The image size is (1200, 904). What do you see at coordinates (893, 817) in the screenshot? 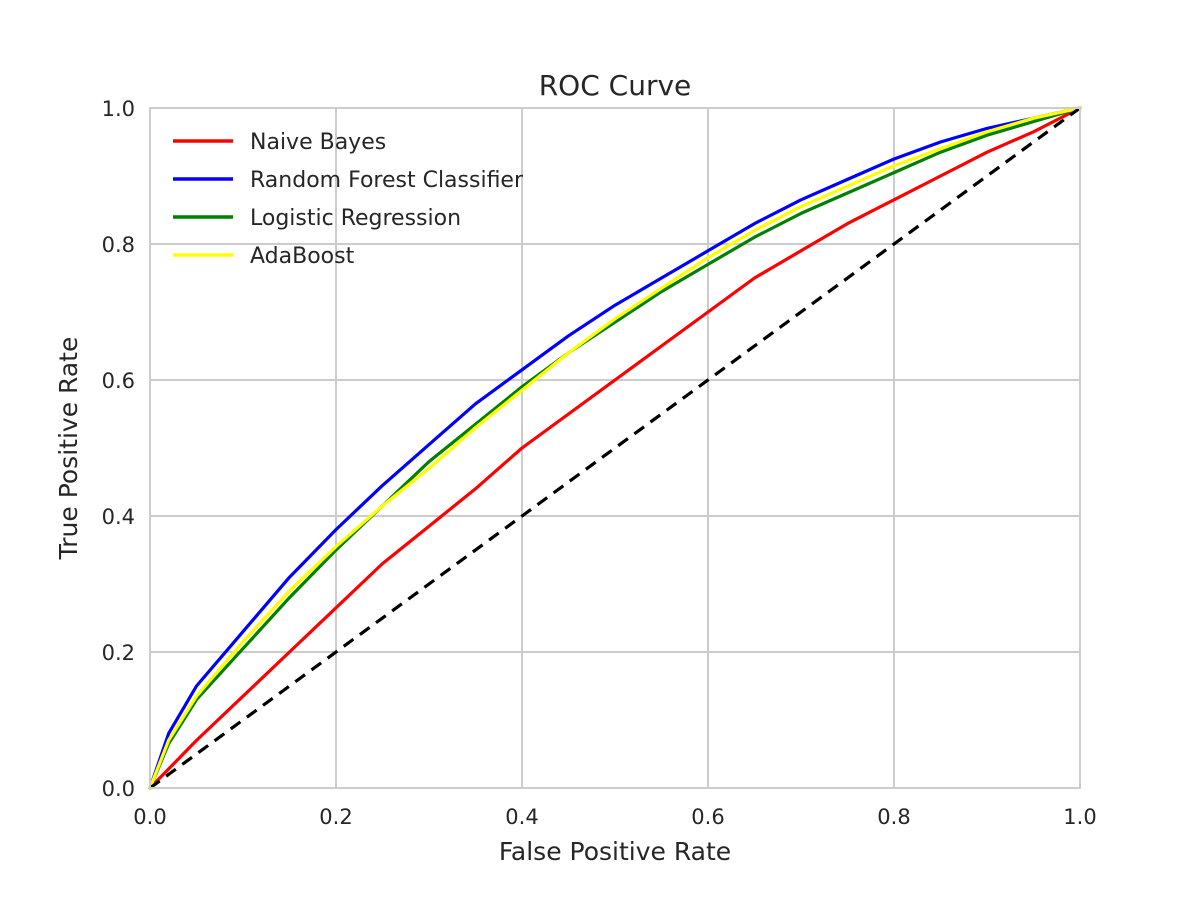
I see `x-tick-label: 0.8` at bounding box center [893, 817].